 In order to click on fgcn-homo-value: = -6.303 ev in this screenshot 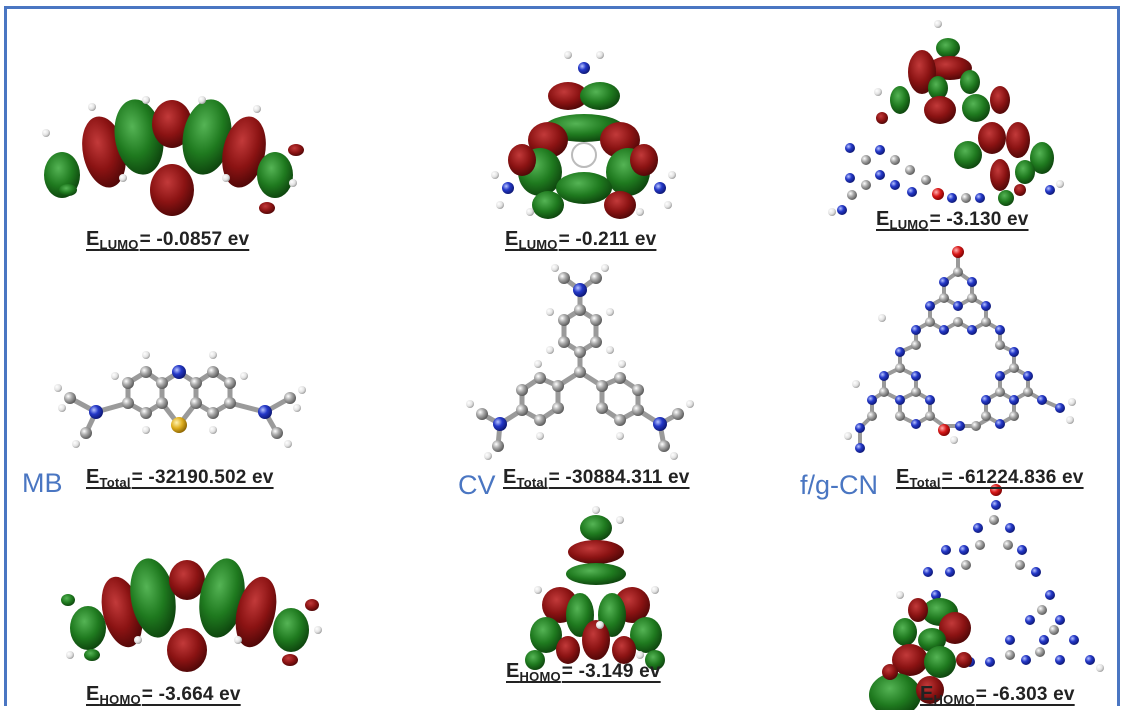, I will do `click(1025, 694)`.